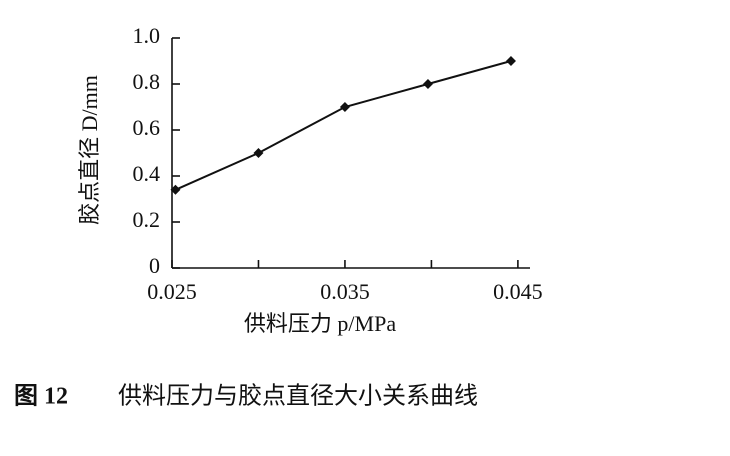 The width and height of the screenshot is (730, 456). I want to click on data-line, so click(343, 125).